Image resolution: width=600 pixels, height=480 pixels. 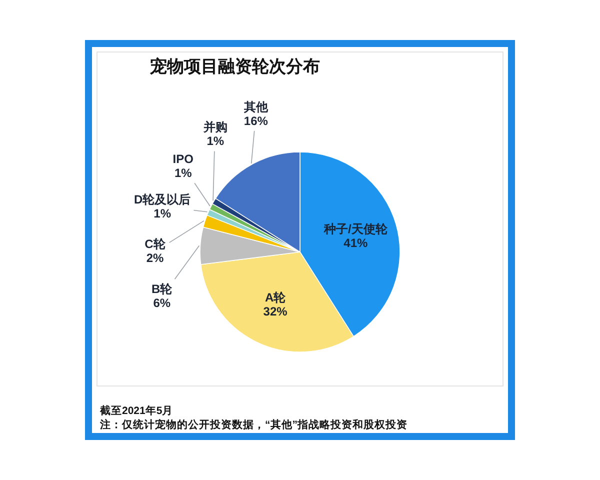 I want to click on data-label: A轮 32%, so click(x=275, y=304).